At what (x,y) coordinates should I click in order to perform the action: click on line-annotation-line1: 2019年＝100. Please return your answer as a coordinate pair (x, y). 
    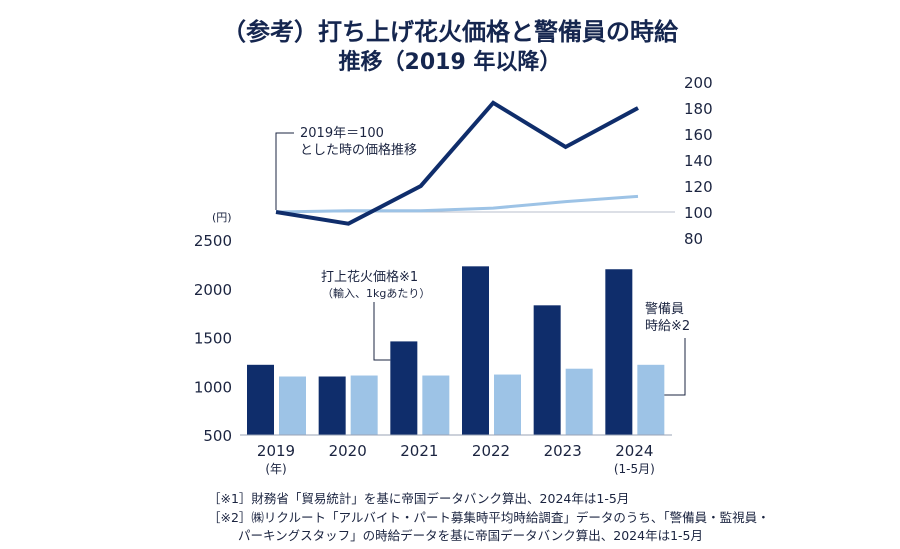
    Looking at the image, I should click on (342, 133).